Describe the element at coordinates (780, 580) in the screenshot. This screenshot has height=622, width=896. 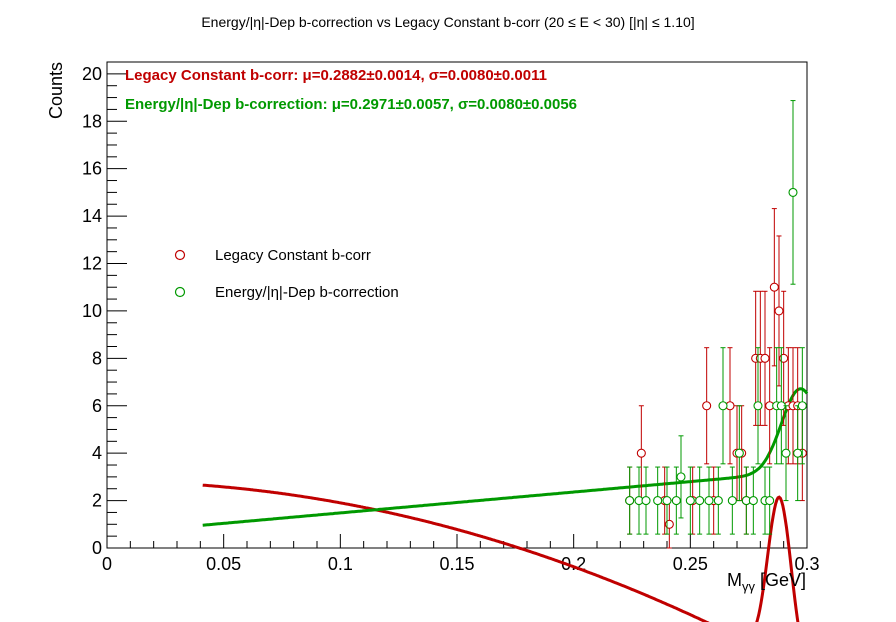
I see `x-axis-label-unit: [GeV]` at that location.